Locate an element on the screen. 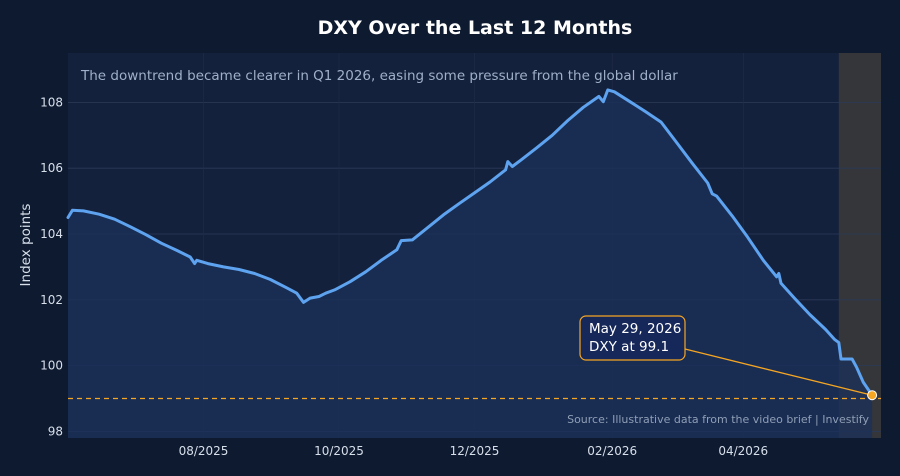 This screenshot has width=900, height=476. x-tick-label: 10/2025 is located at coordinates (339, 451).